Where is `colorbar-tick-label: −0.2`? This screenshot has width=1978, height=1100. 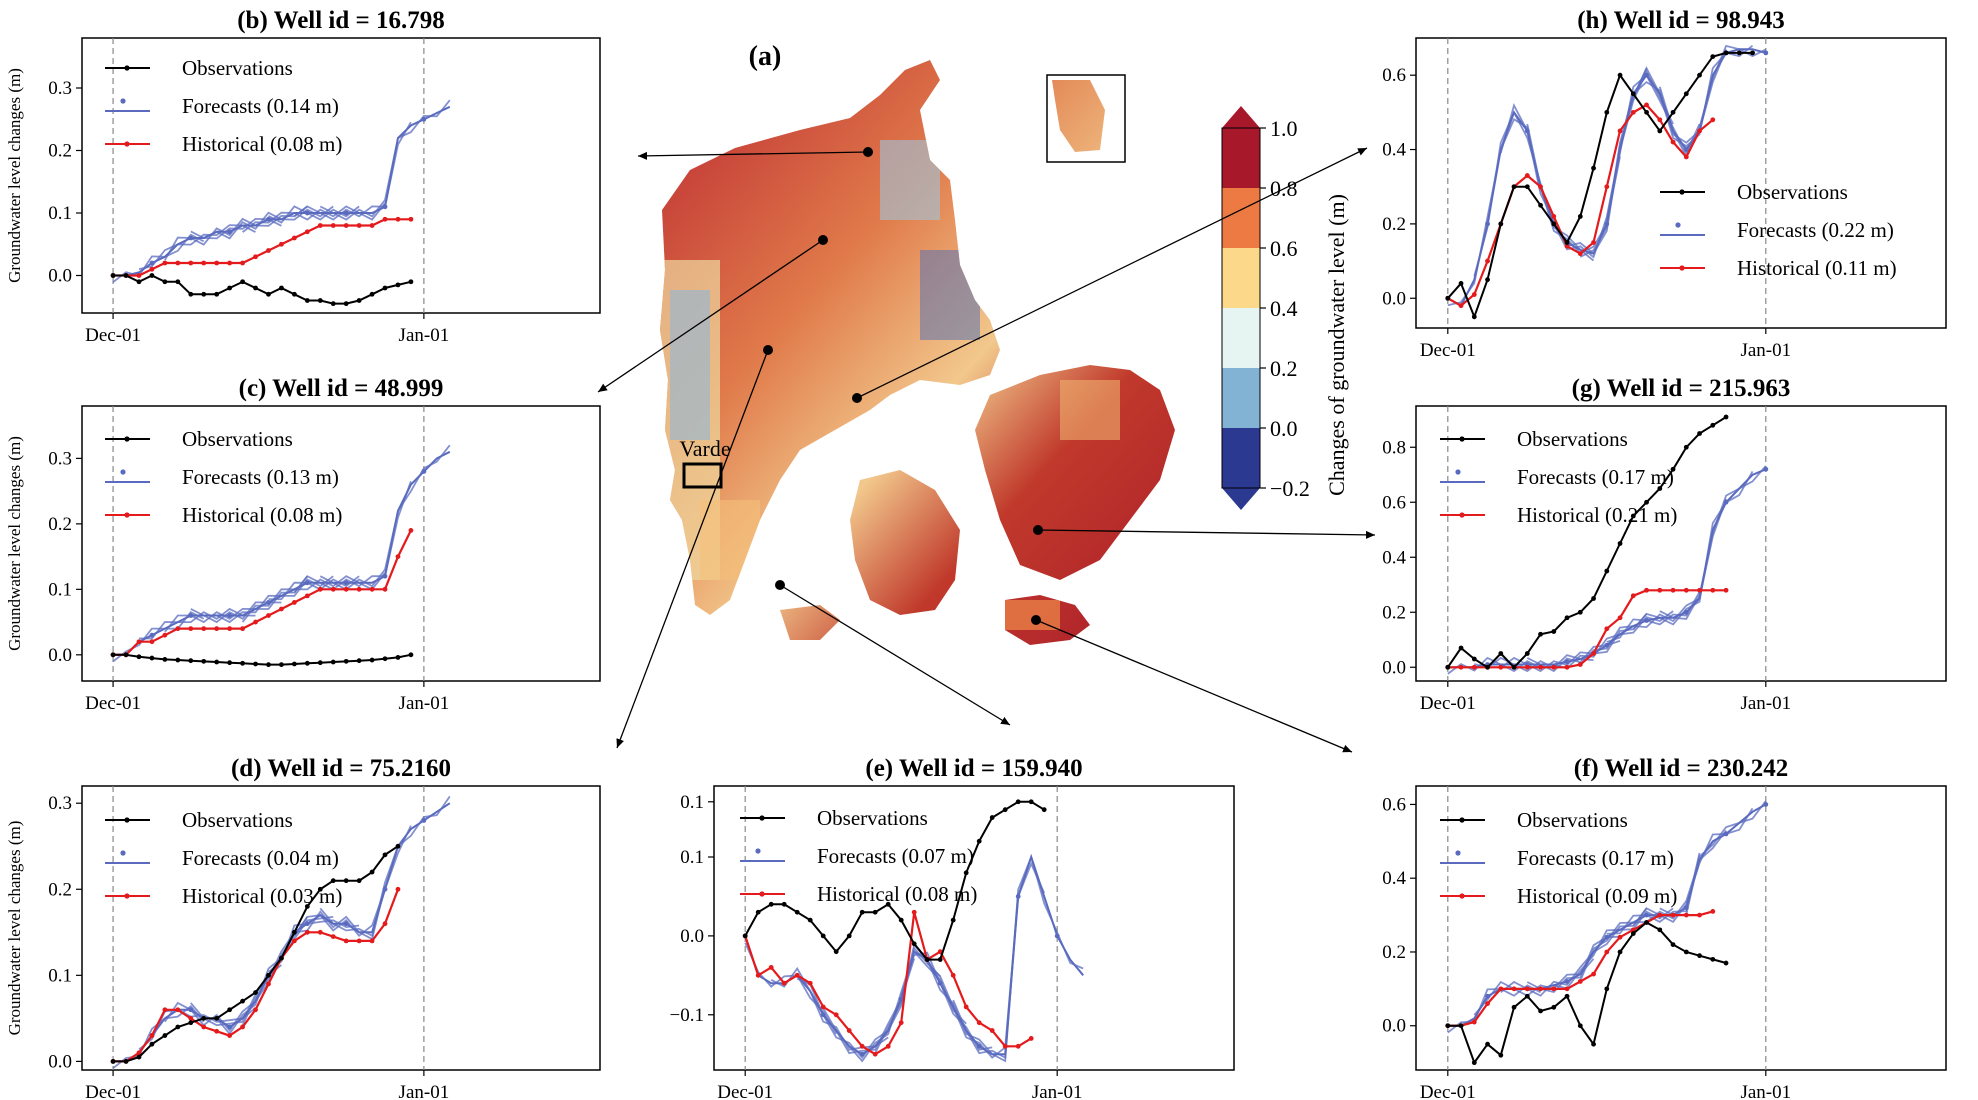 colorbar-tick-label: −0.2 is located at coordinates (1290, 488).